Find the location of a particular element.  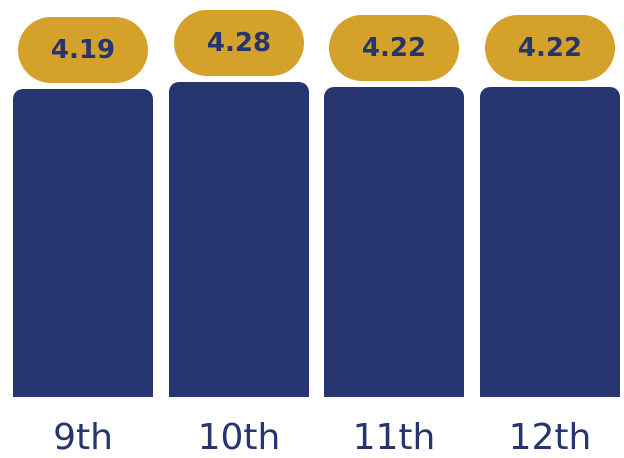

category-label-10th: 10th is located at coordinates (239, 437).